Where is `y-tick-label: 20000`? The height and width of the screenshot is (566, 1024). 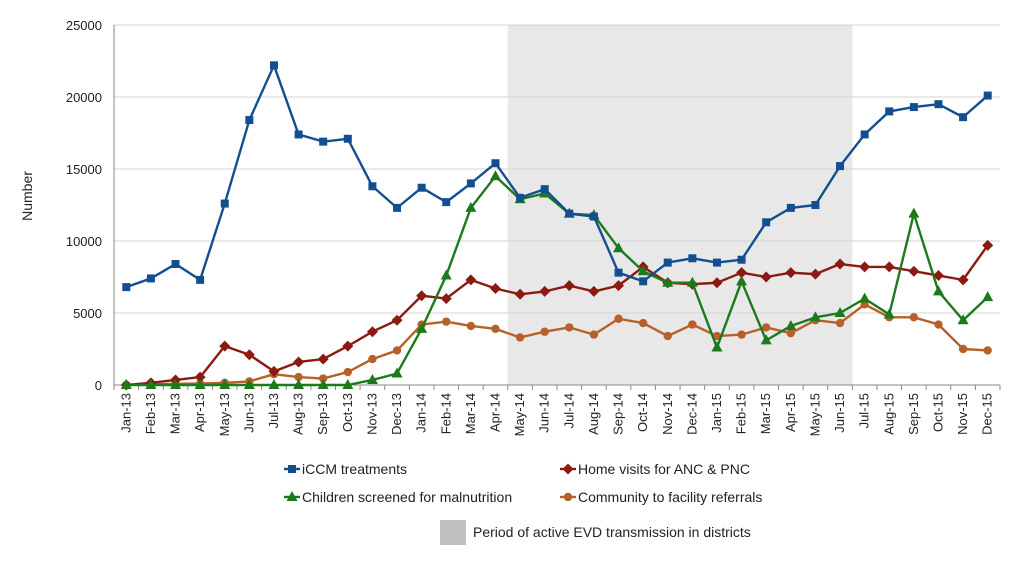
y-tick-label: 20000 is located at coordinates (84, 97).